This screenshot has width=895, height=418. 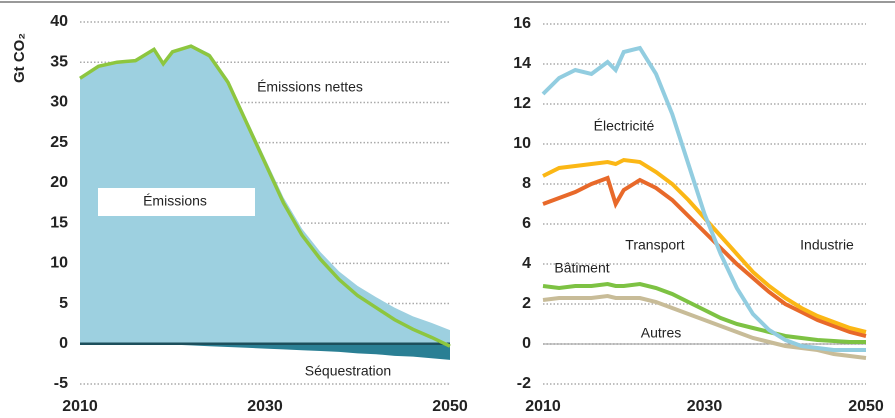 What do you see at coordinates (19, 58) in the screenshot?
I see `y-axis-label: Gt CO₂` at bounding box center [19, 58].